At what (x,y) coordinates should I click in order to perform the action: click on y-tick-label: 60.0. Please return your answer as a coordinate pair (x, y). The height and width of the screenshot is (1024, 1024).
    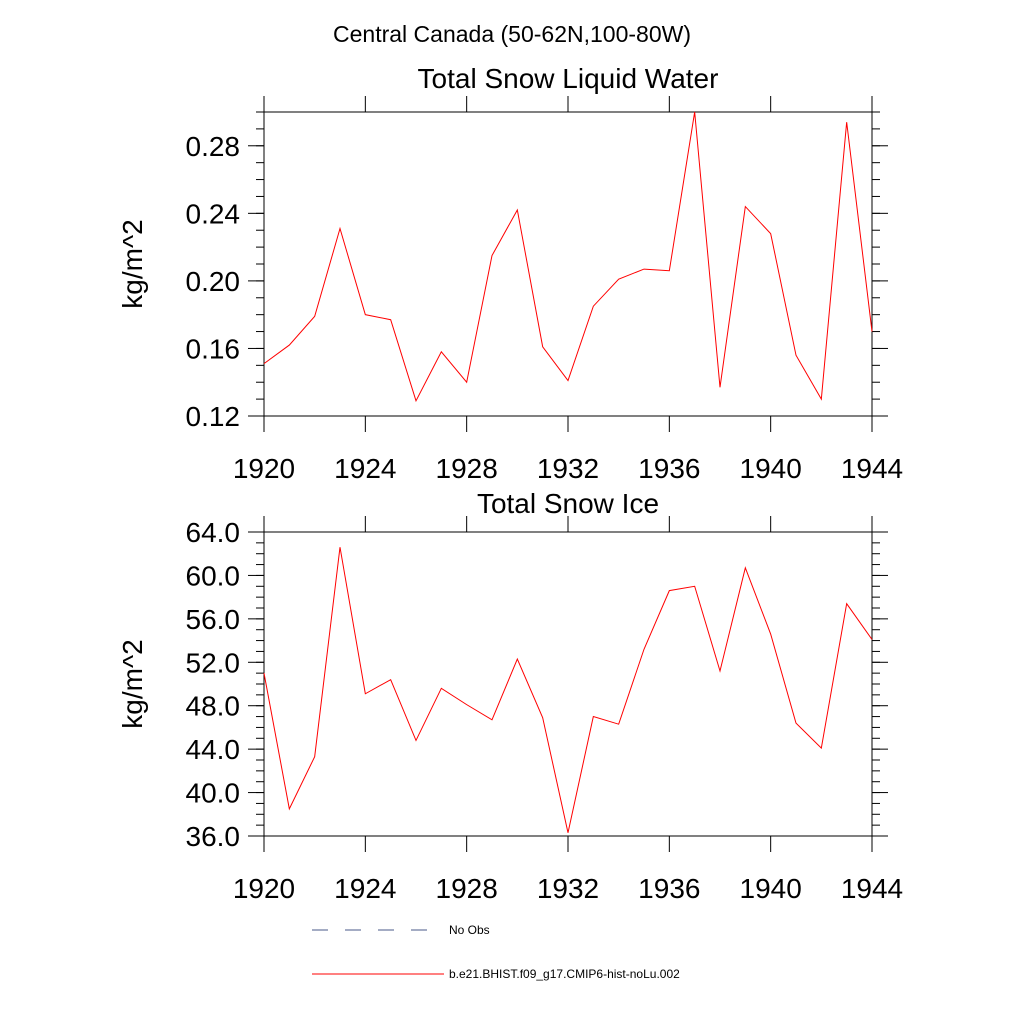
    Looking at the image, I should click on (213, 575).